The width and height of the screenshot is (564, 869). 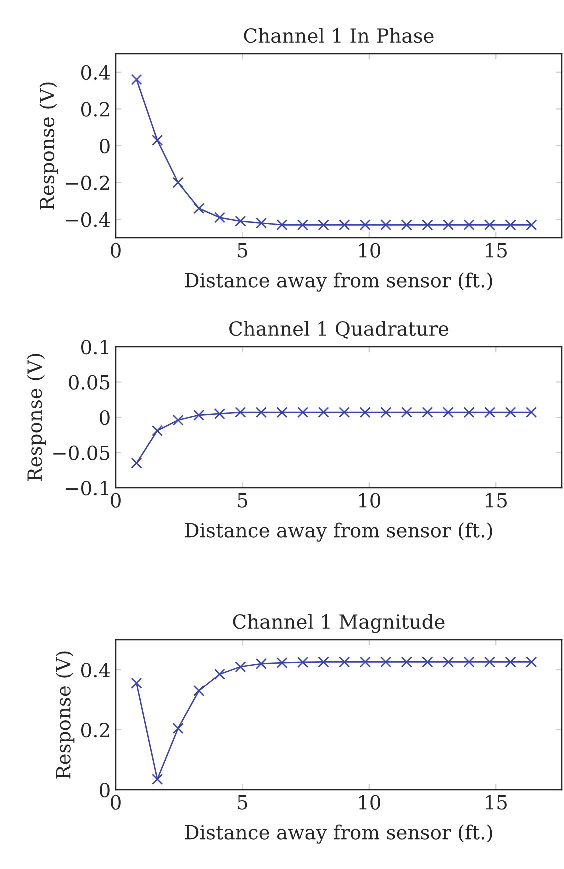 I want to click on chart-title: Channel 1 Magnitude, so click(x=339, y=624).